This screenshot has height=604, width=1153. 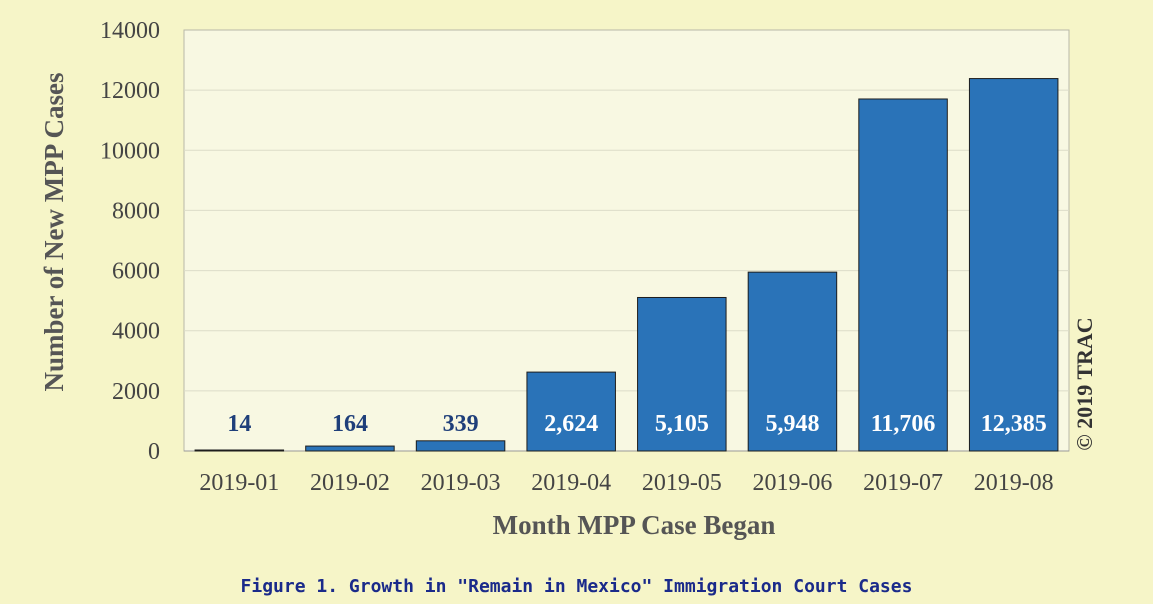 What do you see at coordinates (136, 211) in the screenshot?
I see `y-tick-label: 8000` at bounding box center [136, 211].